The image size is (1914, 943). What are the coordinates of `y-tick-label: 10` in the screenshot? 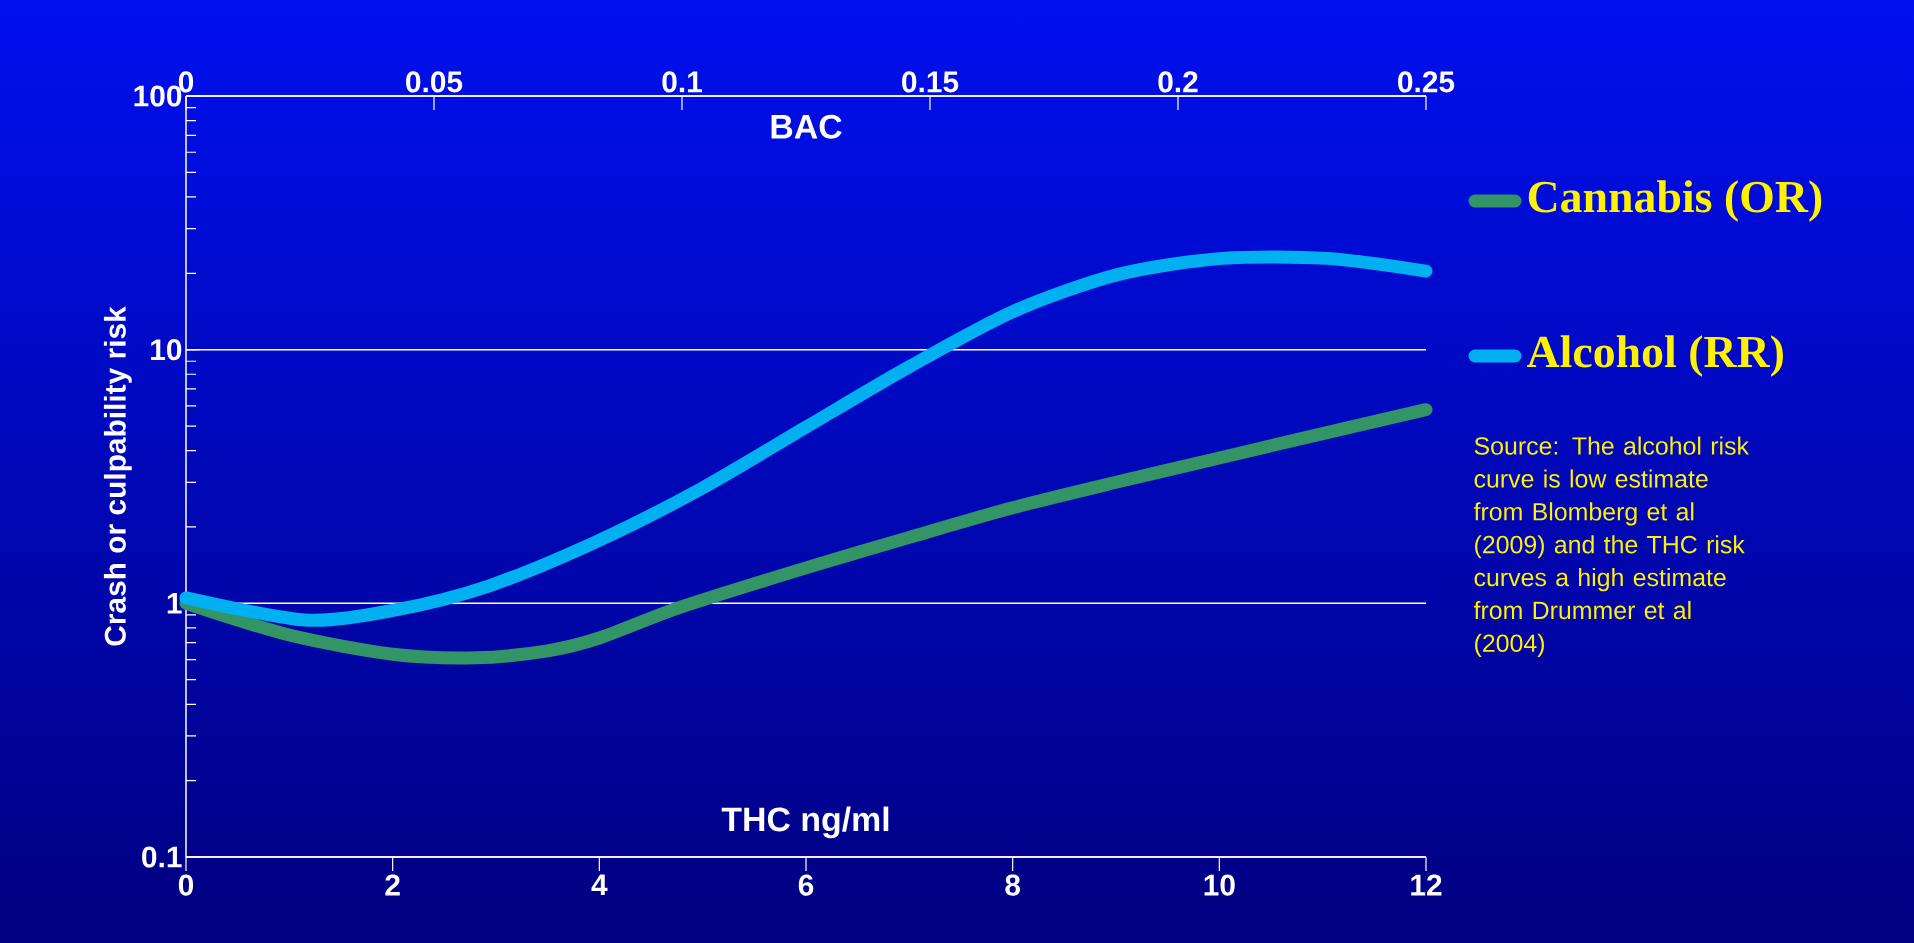 It's located at (166, 350).